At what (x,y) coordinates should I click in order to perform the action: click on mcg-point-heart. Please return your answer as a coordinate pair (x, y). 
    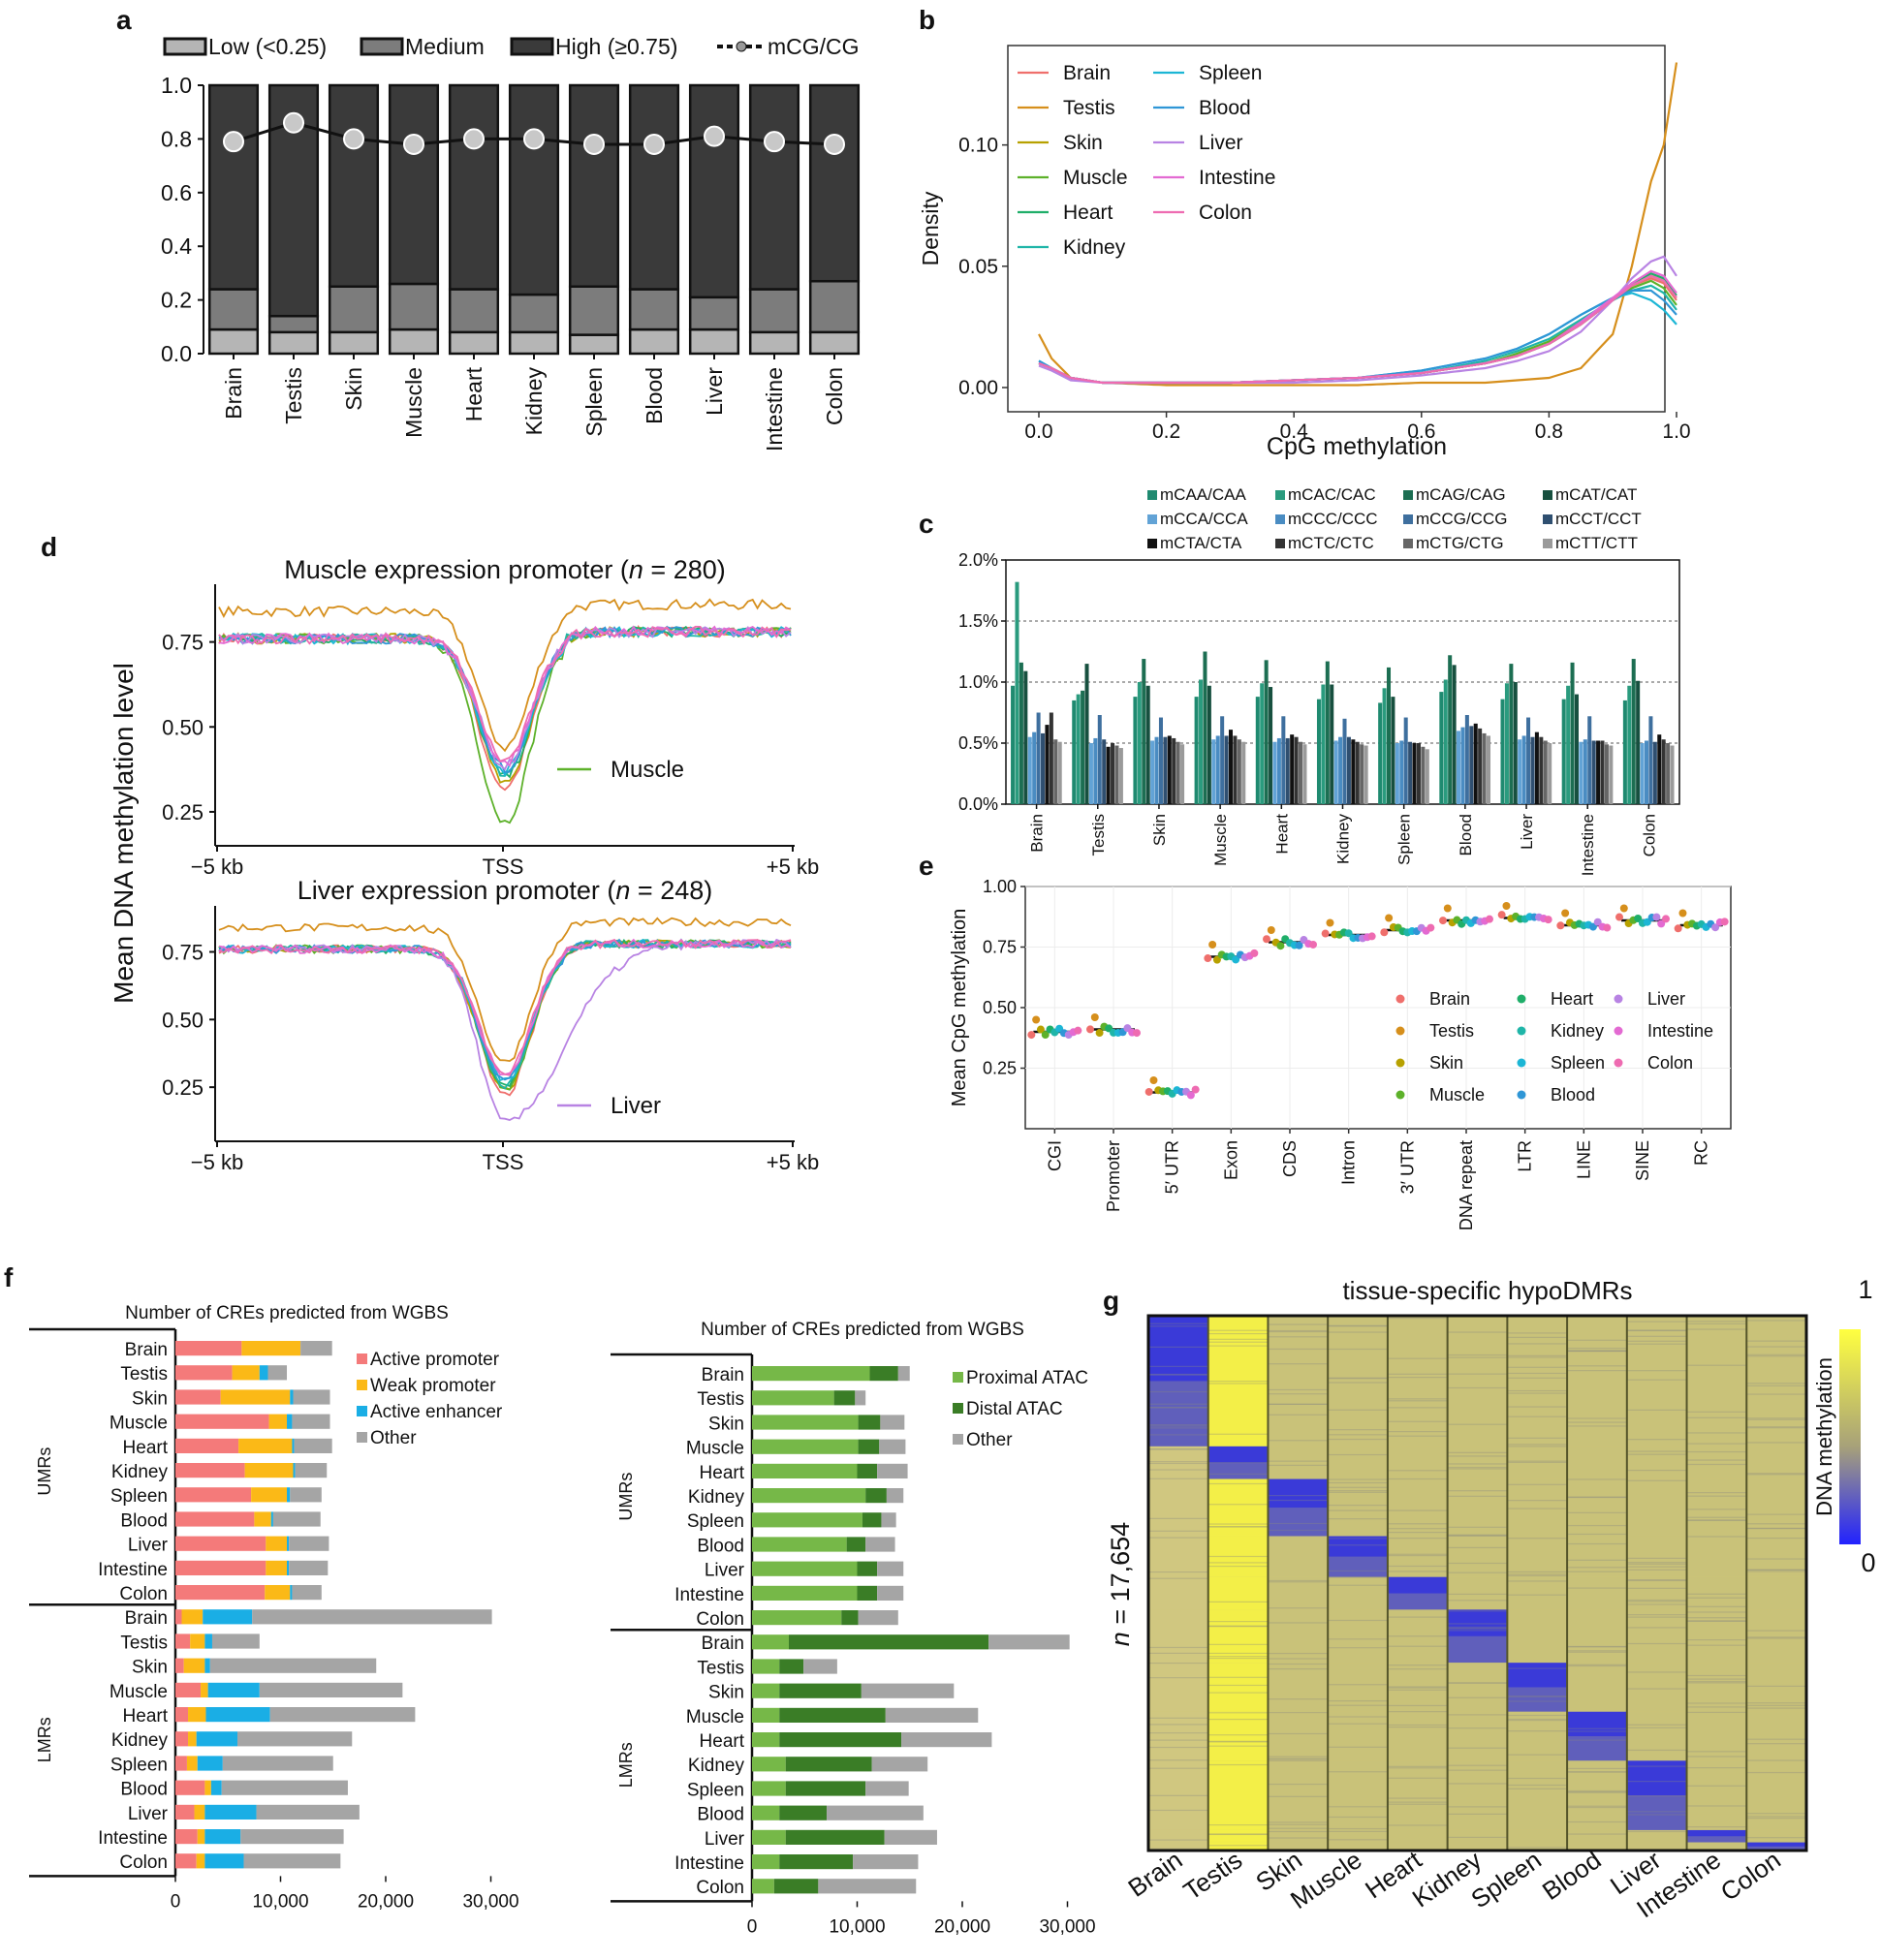
    Looking at the image, I should click on (474, 139).